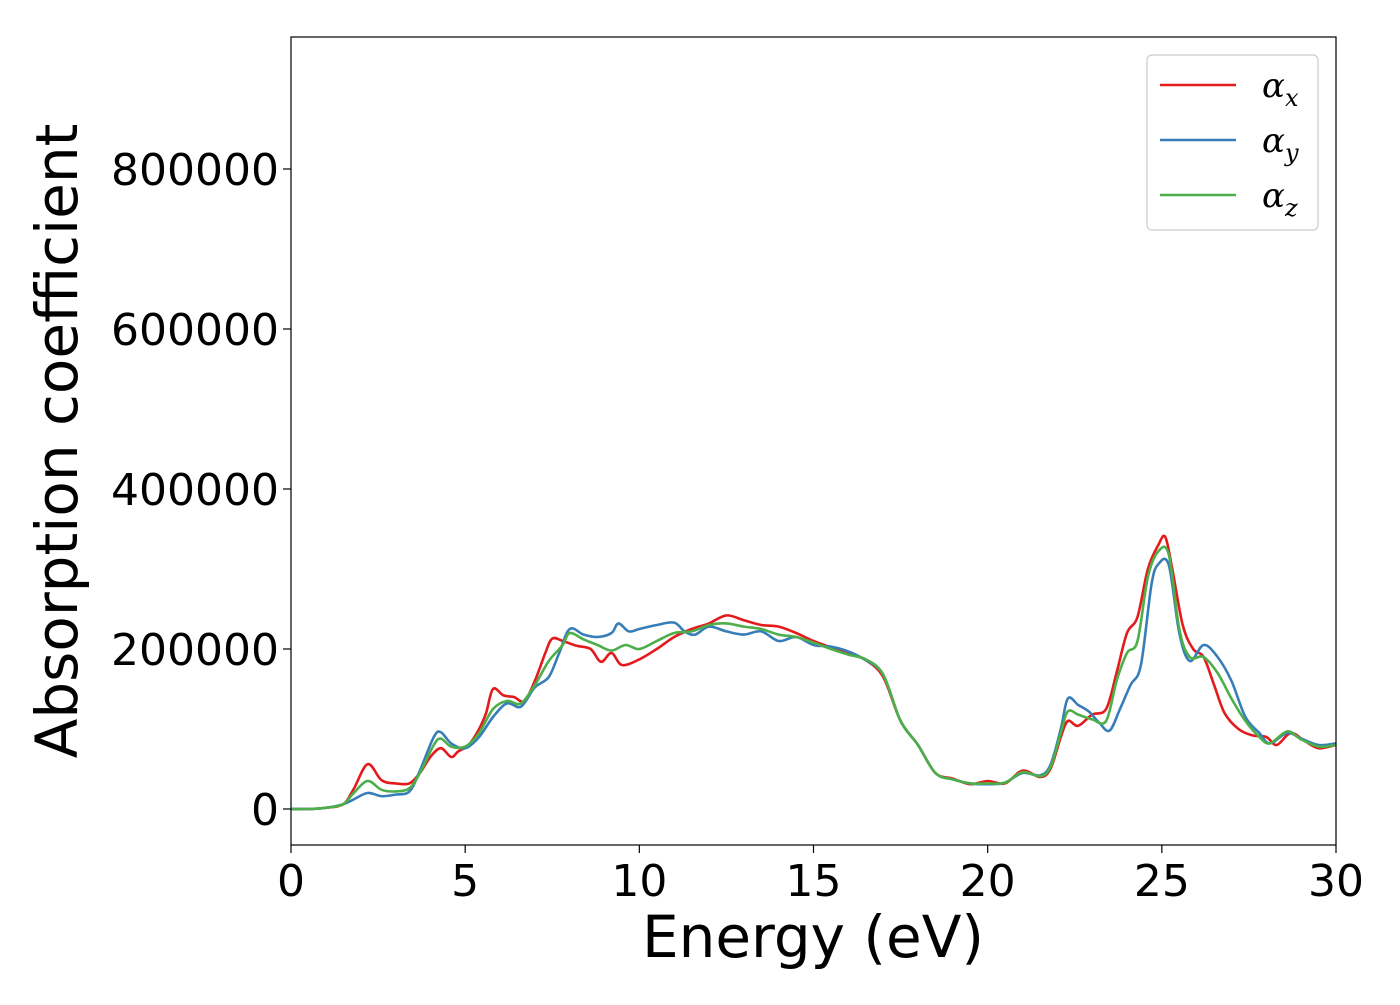  Describe the element at coordinates (639, 881) in the screenshot. I see `x-tick-label: 10` at that location.